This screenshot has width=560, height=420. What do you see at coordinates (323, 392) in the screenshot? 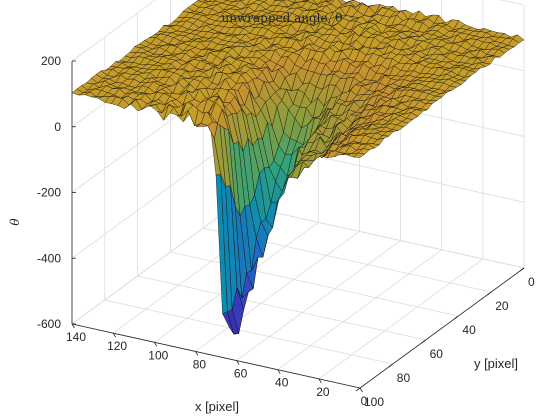
I see `x-tick-label: 20` at bounding box center [323, 392].